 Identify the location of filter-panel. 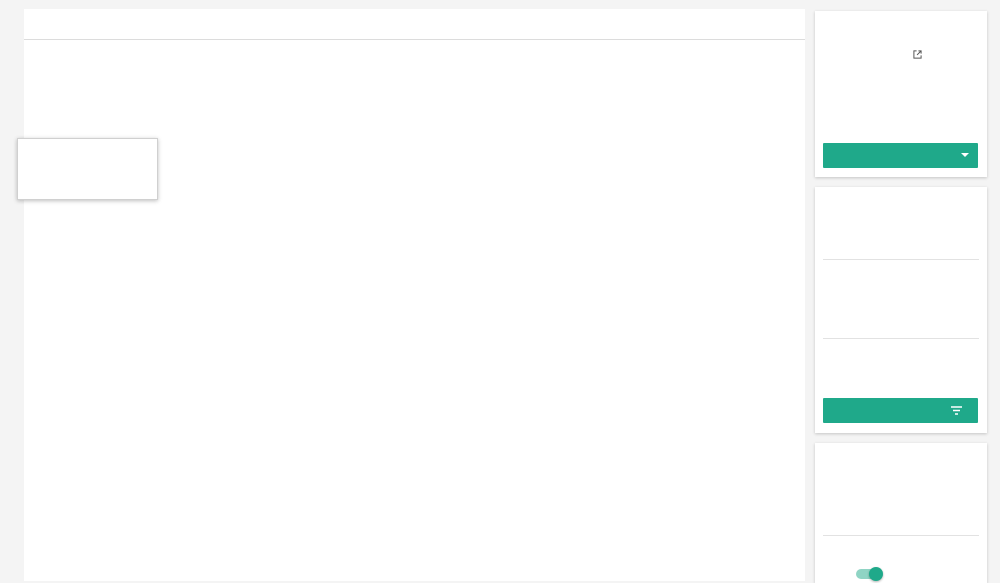
(901, 310).